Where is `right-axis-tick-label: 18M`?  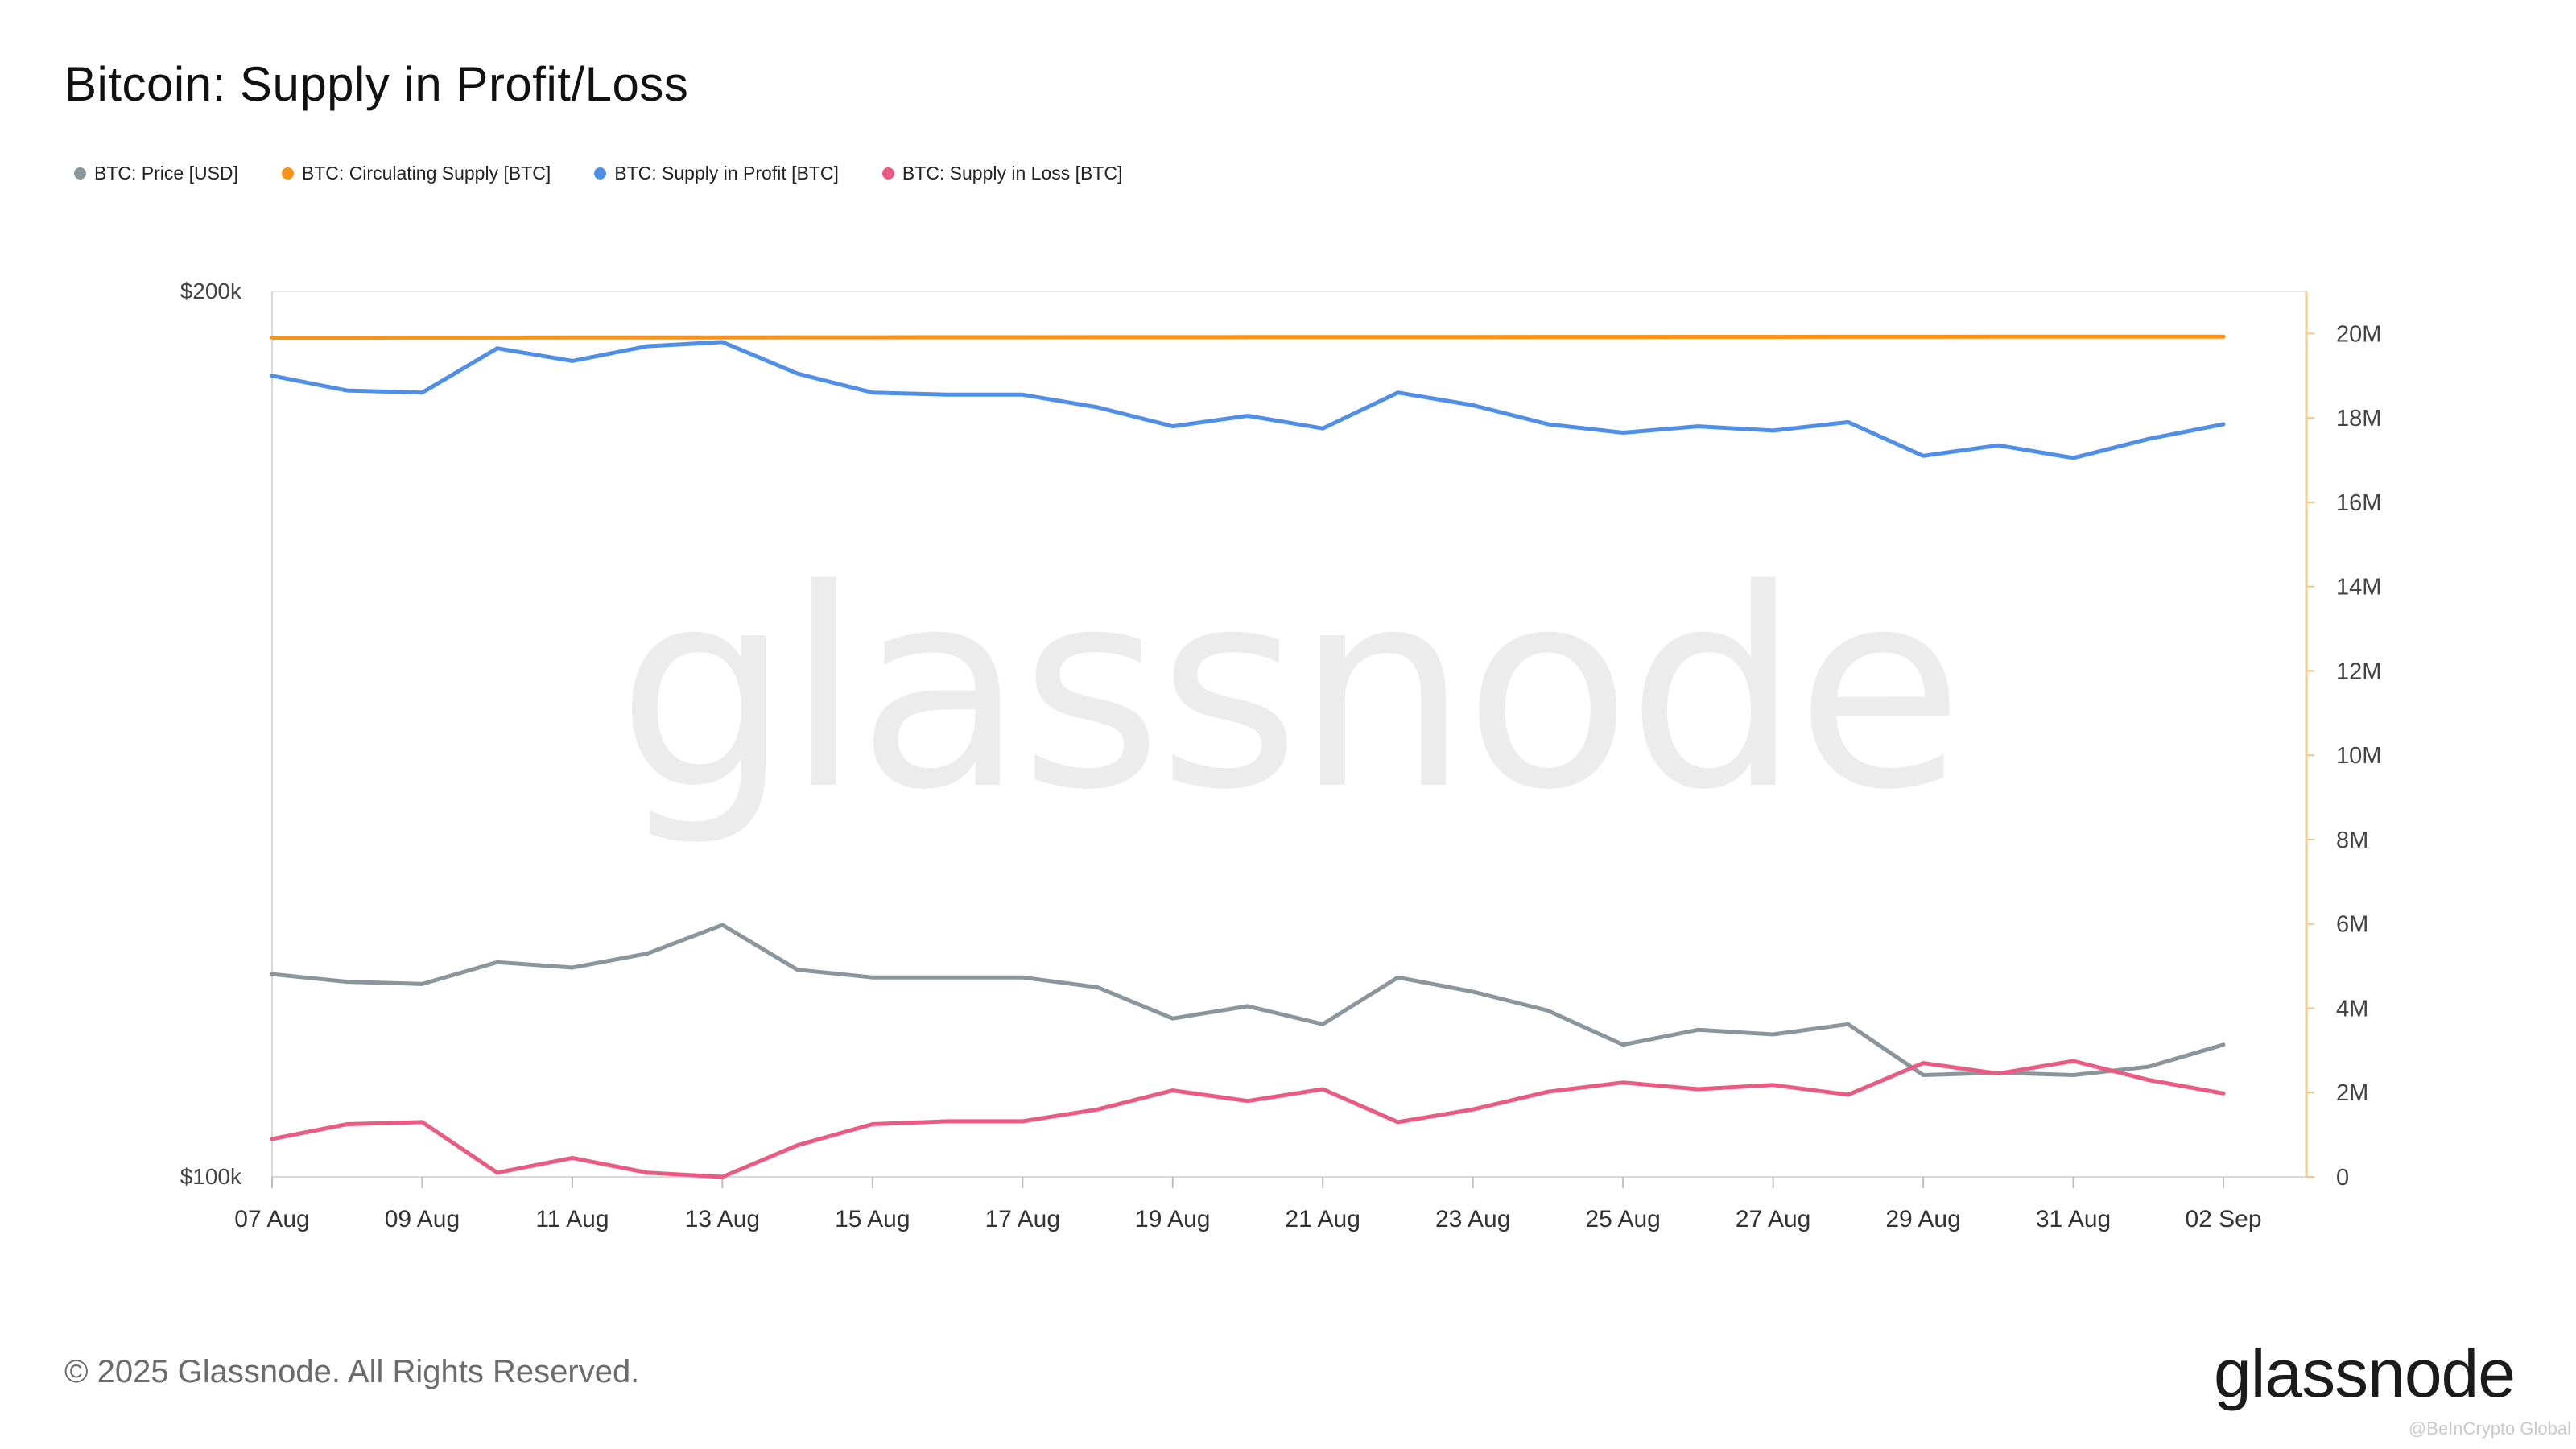
right-axis-tick-label: 18M is located at coordinates (2358, 418).